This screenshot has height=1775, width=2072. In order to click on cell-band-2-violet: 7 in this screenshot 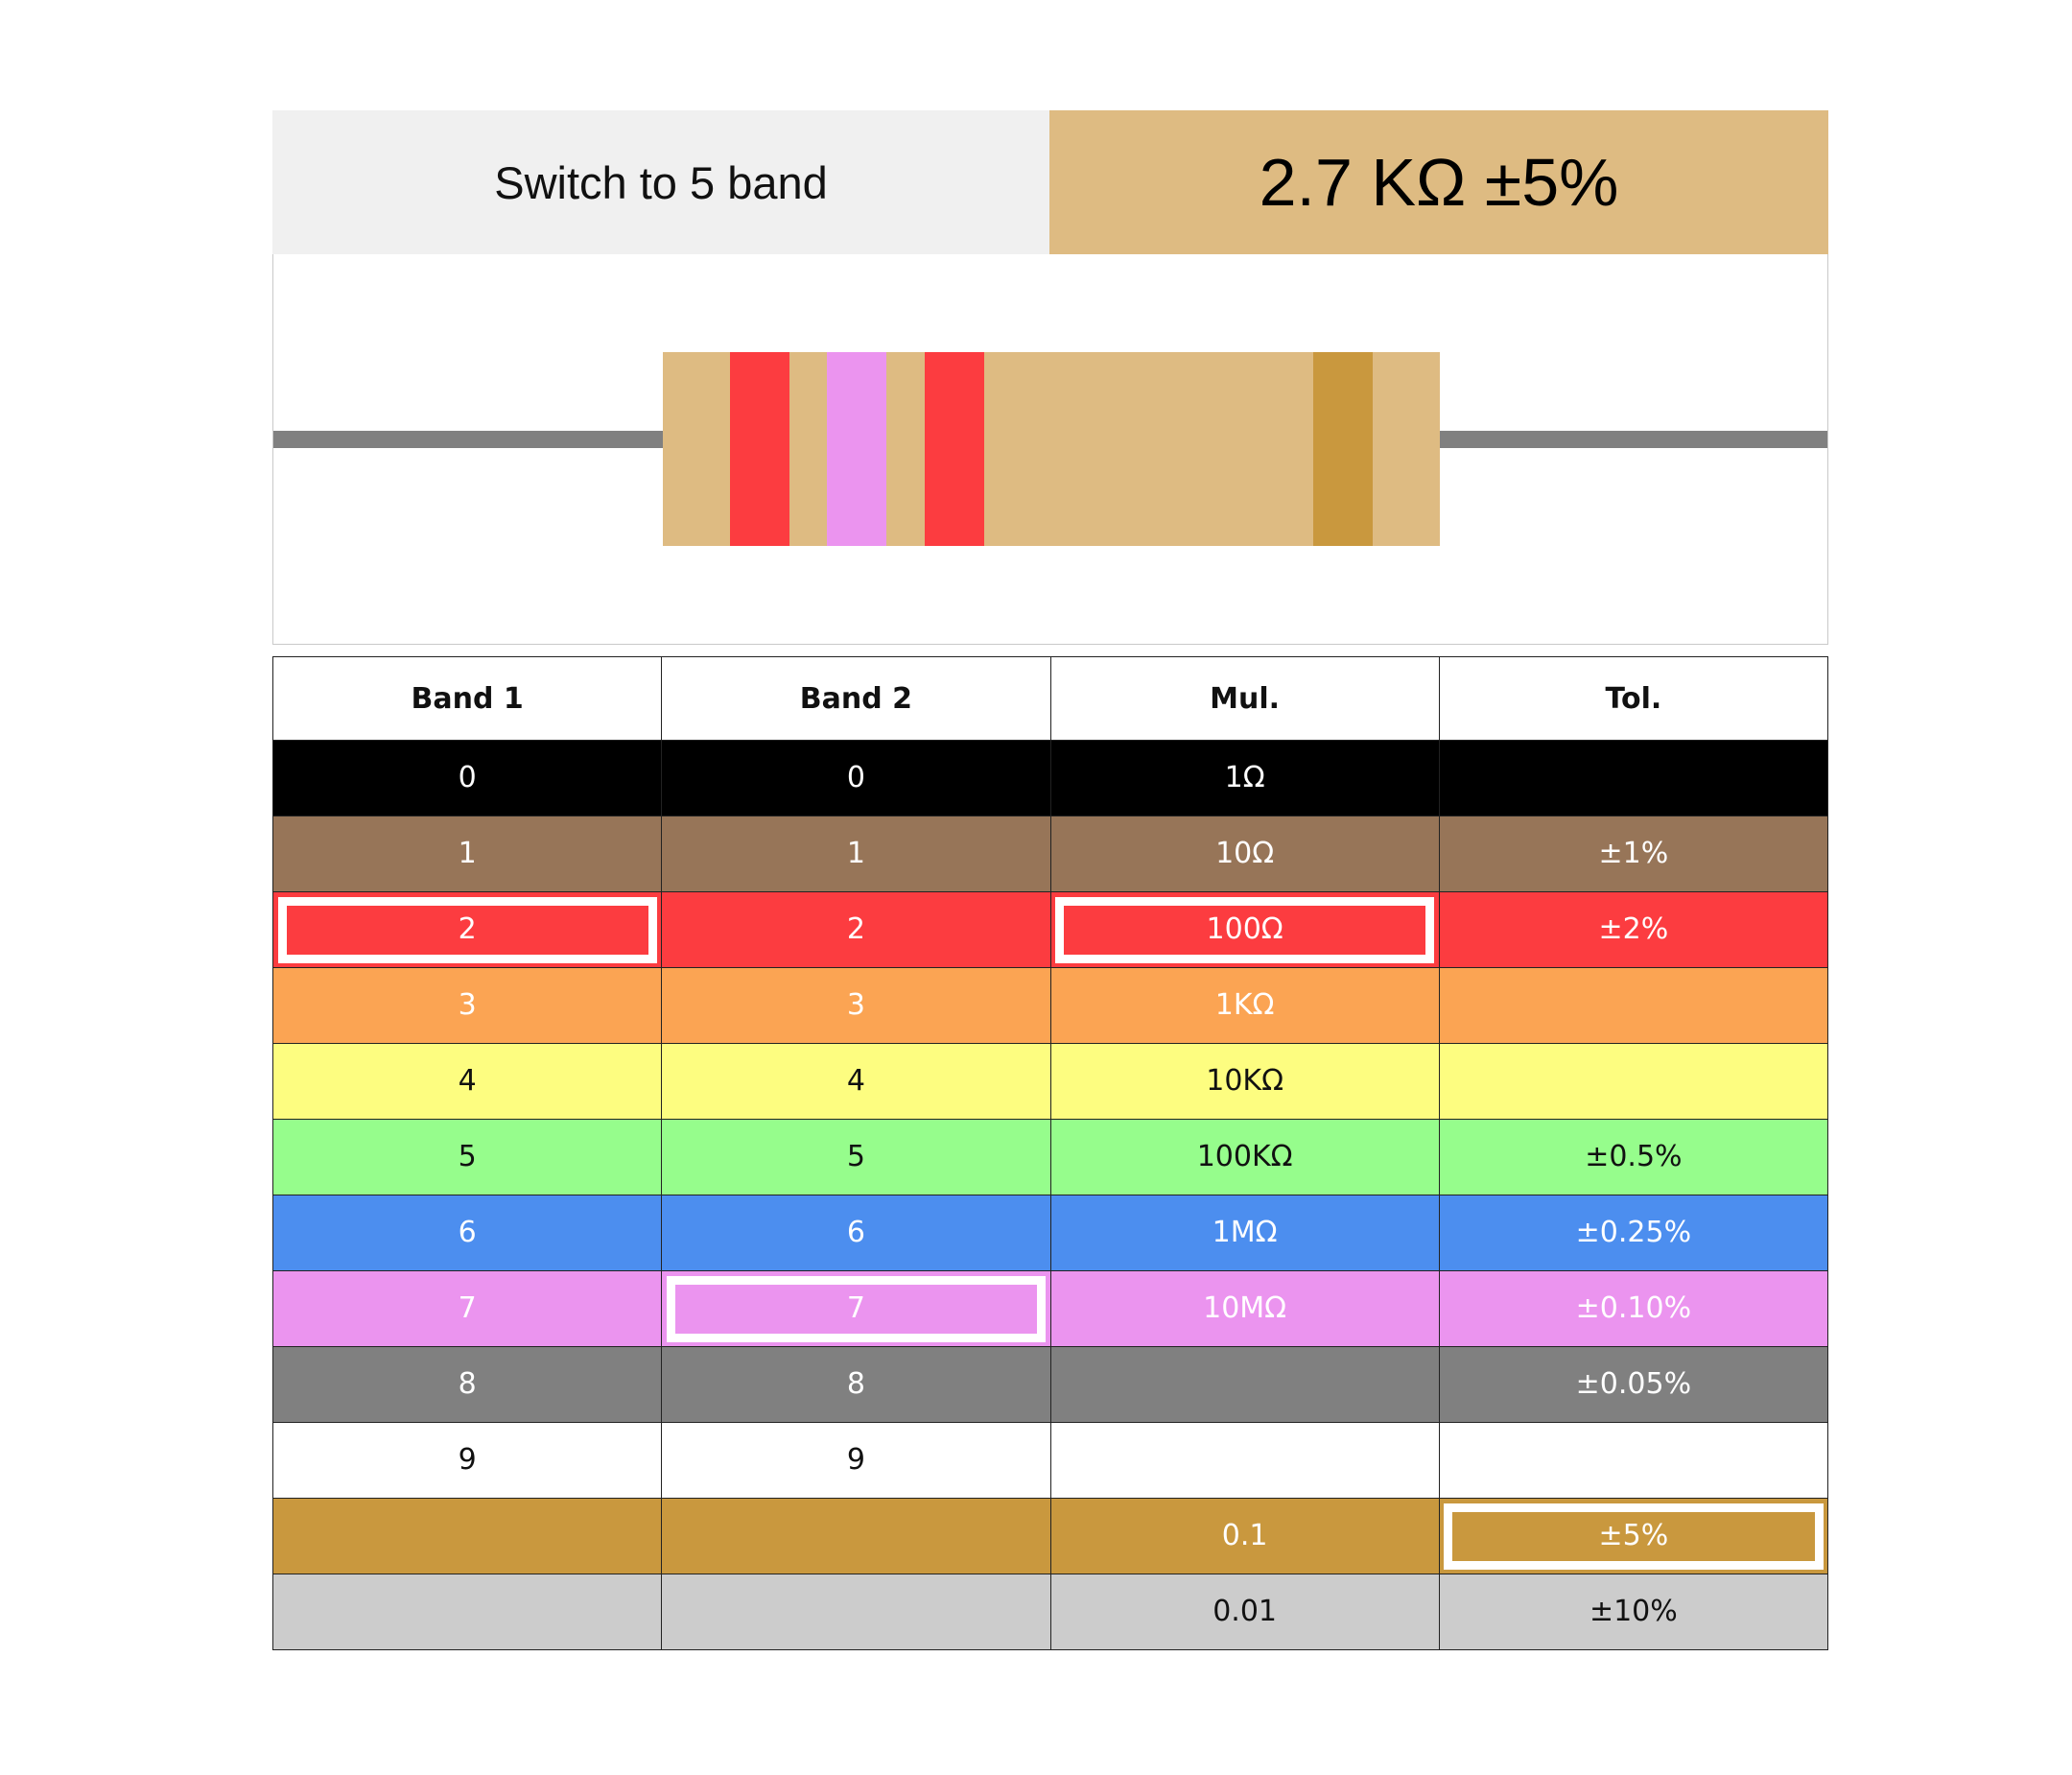, I will do `click(856, 1308)`.